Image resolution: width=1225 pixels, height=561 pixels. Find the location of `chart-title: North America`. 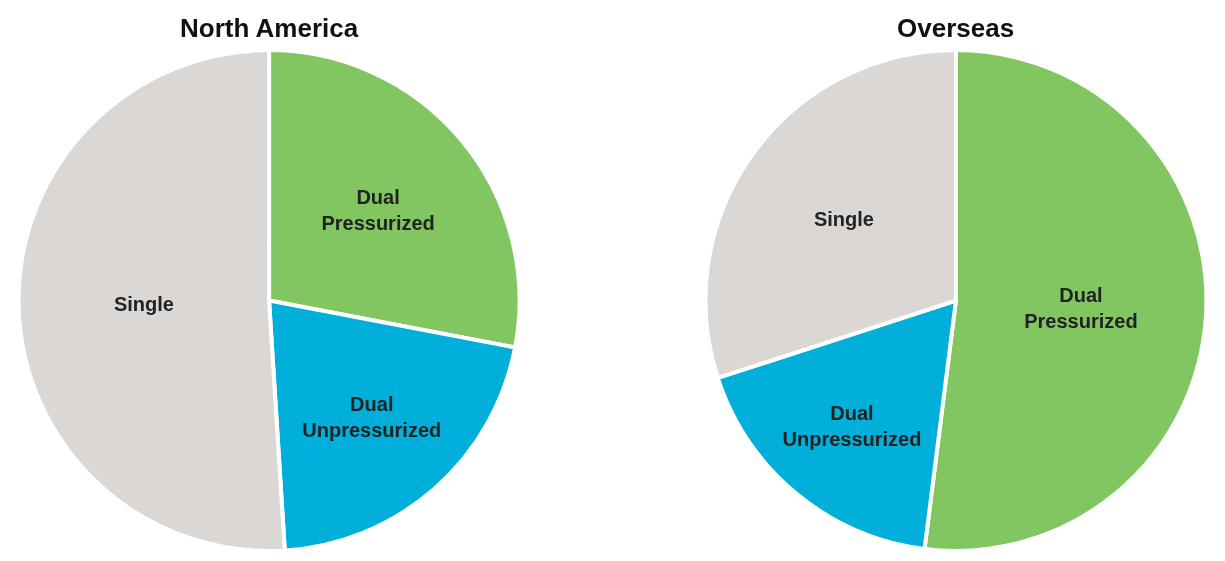

chart-title: North America is located at coordinates (269, 28).